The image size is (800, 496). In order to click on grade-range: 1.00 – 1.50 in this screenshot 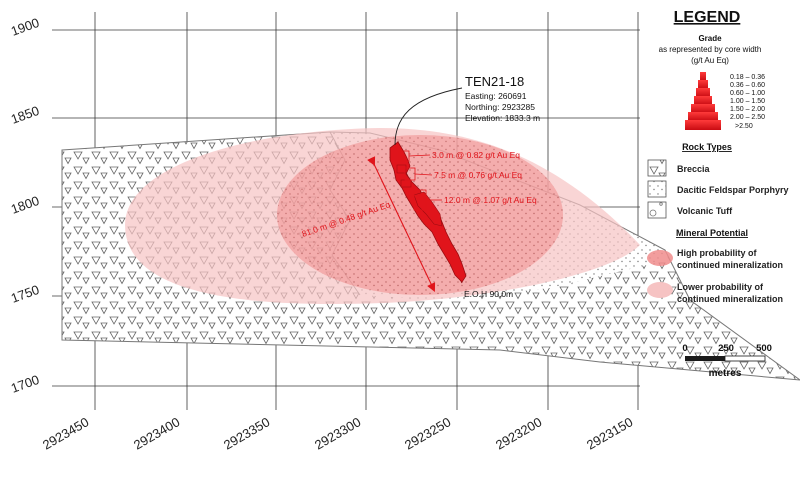, I will do `click(747, 101)`.